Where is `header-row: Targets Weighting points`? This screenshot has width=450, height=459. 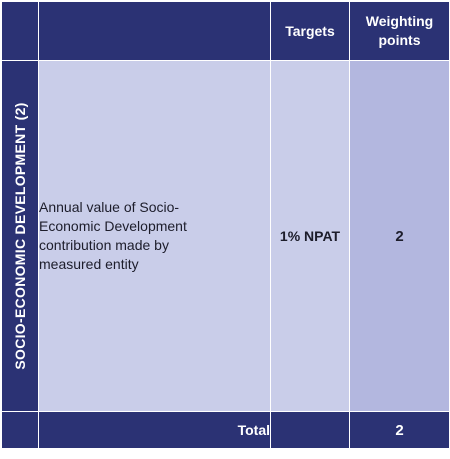 header-row: Targets Weighting points is located at coordinates (225, 31).